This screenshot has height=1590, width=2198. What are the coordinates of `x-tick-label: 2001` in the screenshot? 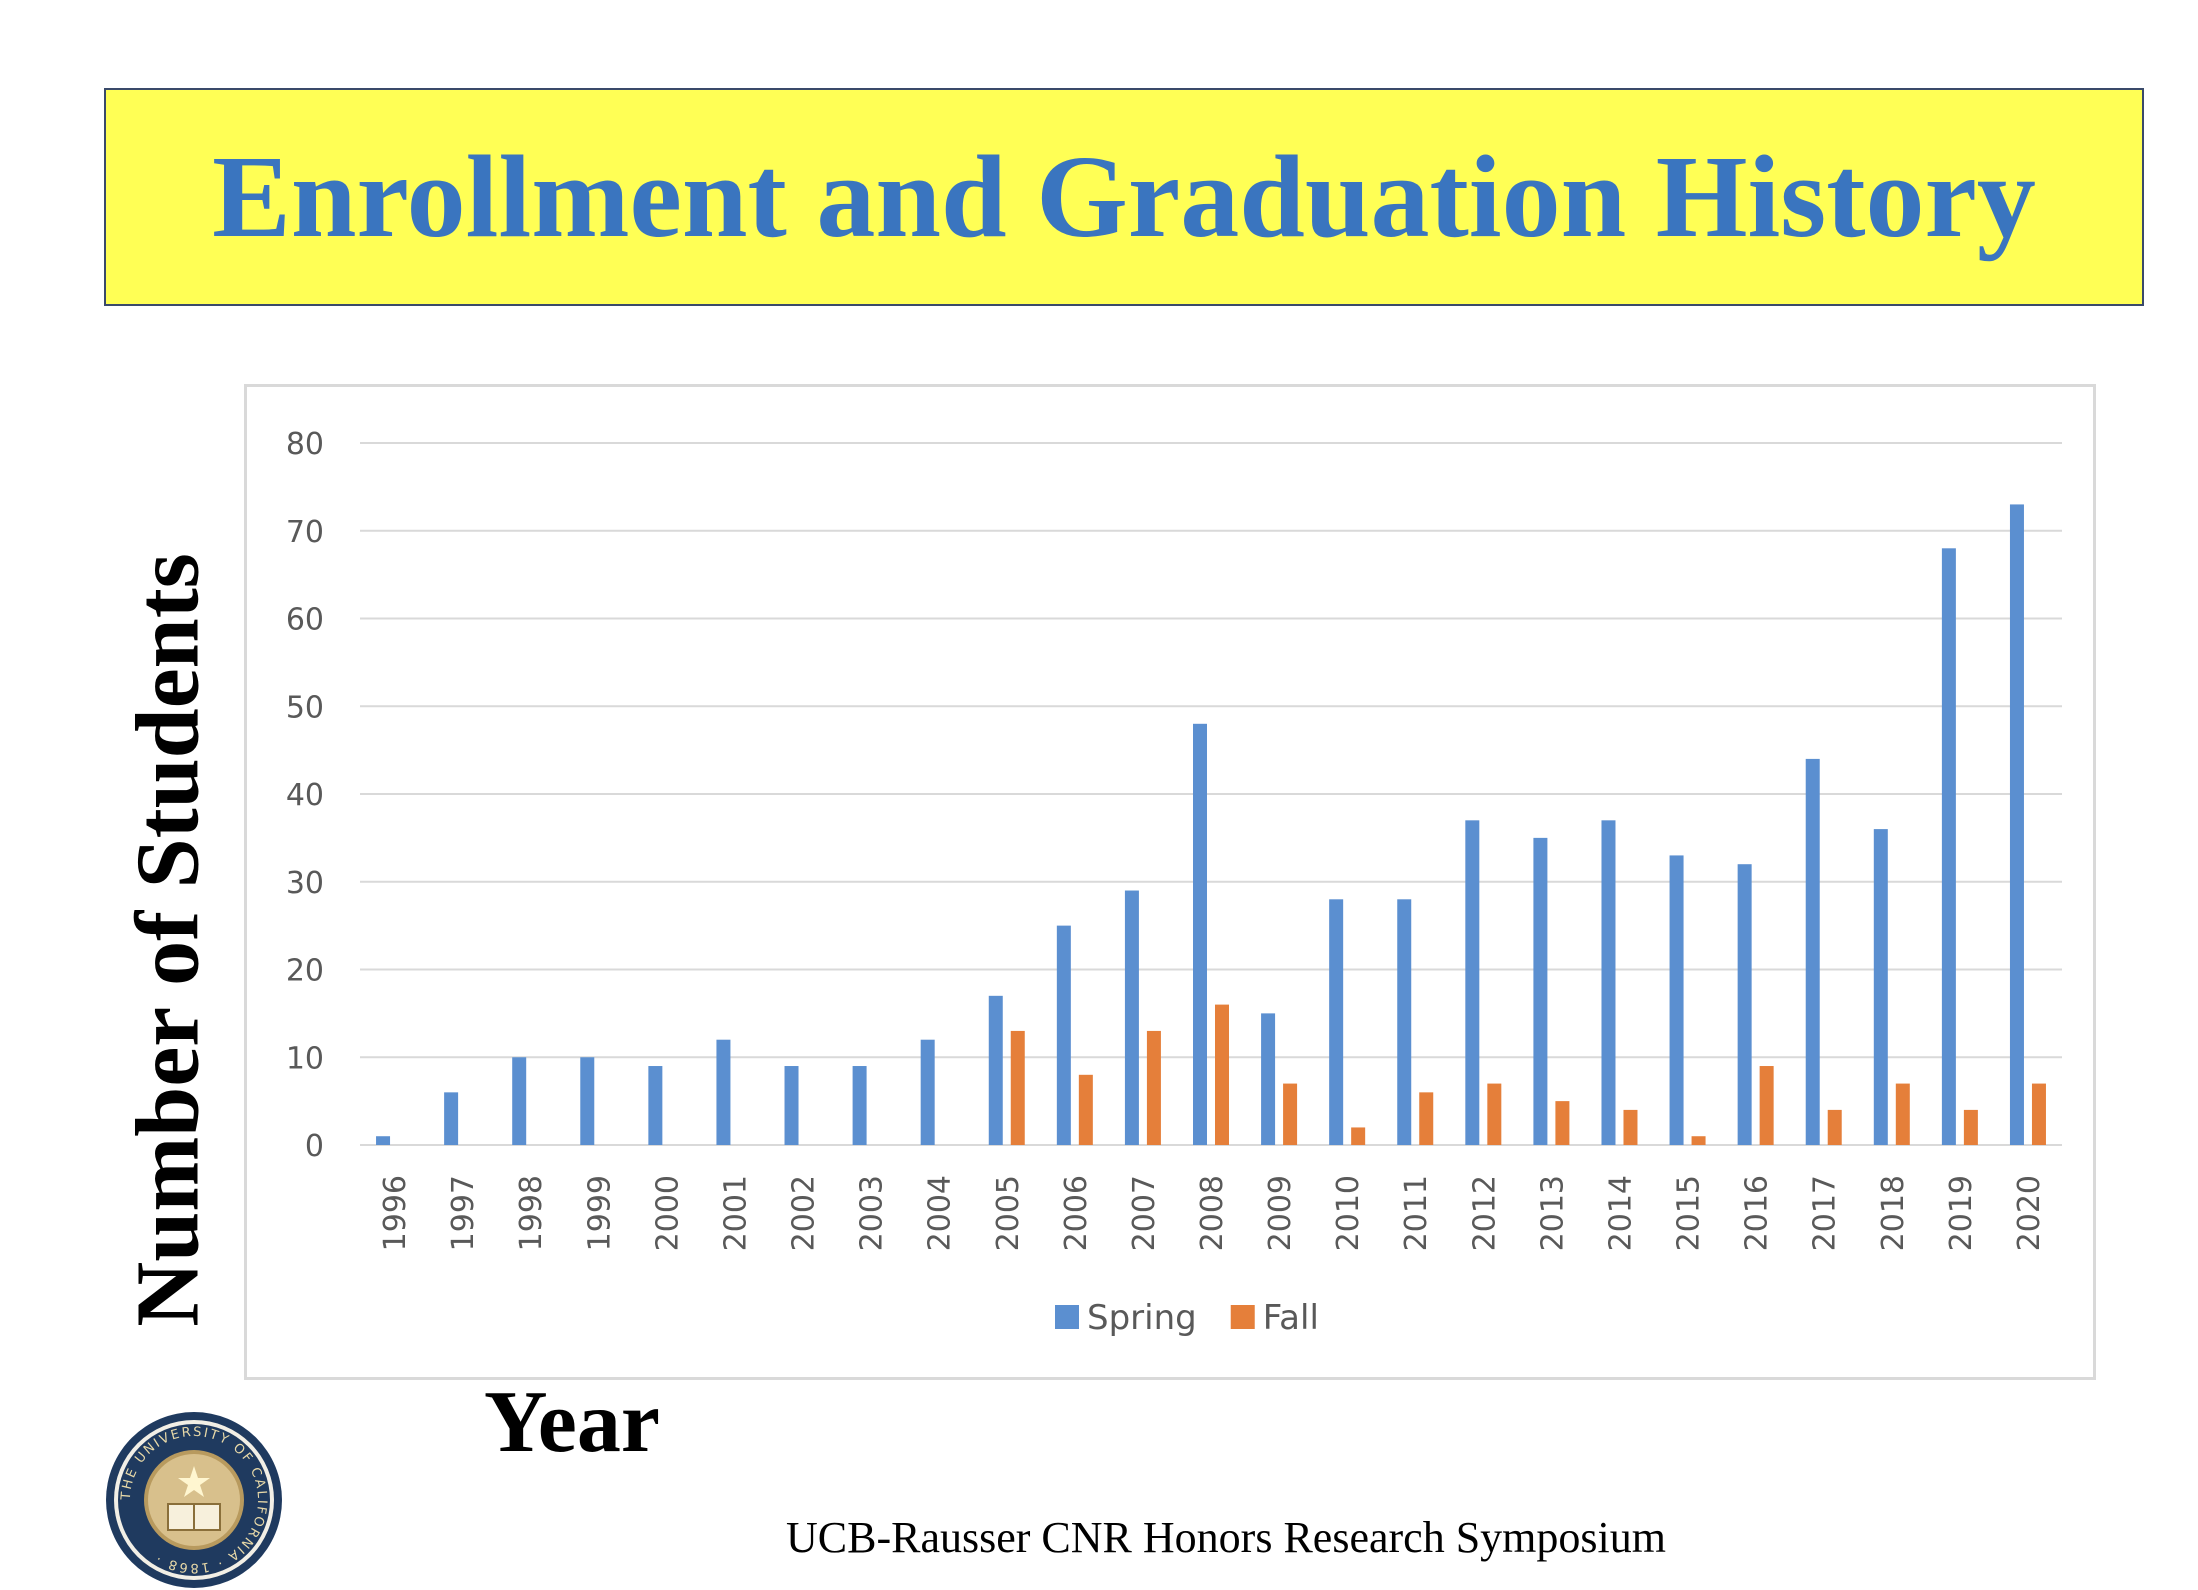 It's located at (735, 1213).